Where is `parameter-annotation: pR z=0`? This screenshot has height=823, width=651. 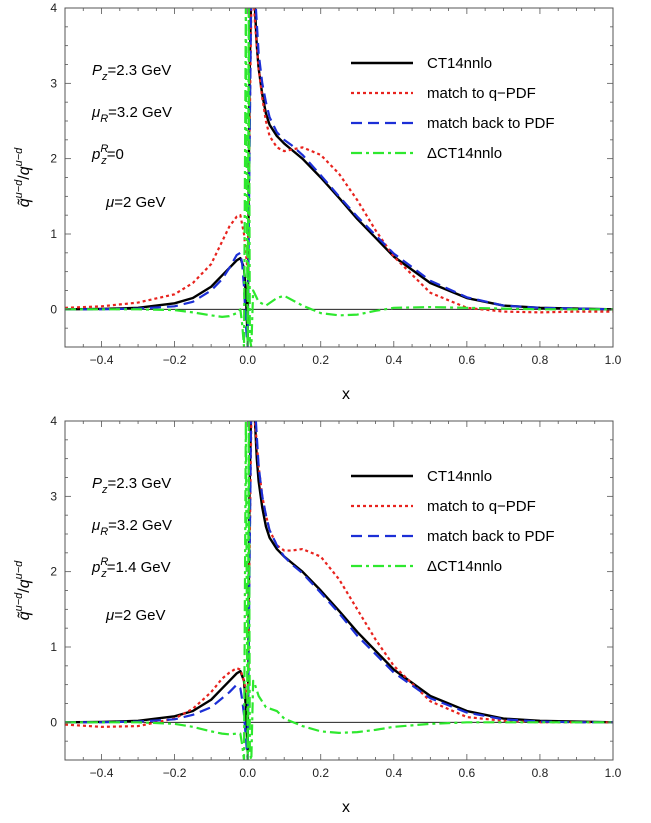
parameter-annotation: pR z=0 is located at coordinates (107, 155).